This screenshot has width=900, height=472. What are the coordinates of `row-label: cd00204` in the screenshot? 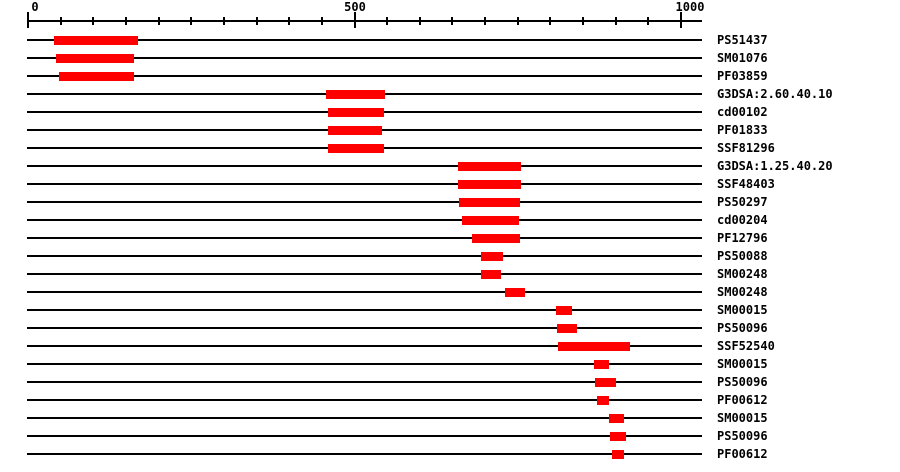 It's located at (742, 220).